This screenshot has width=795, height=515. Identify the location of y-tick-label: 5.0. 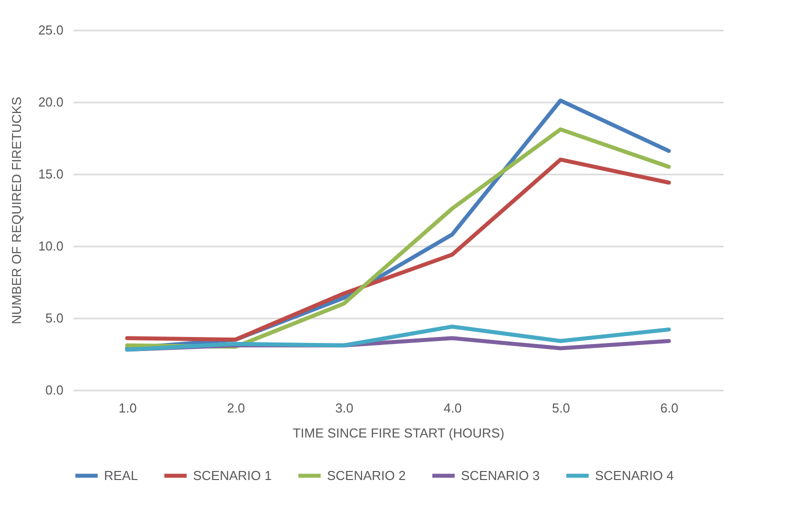
(54, 318).